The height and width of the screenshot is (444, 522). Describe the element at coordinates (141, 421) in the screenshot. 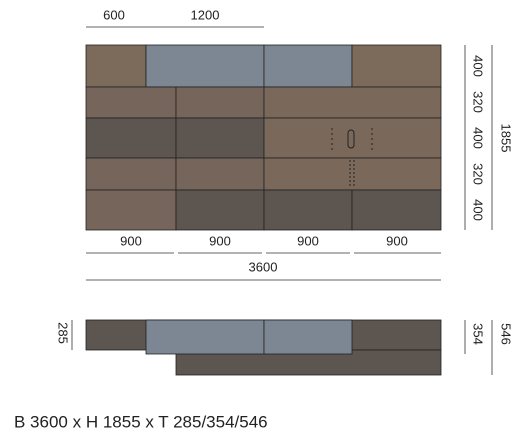

I see `caption: B 3600 x H 1855 x T 285/354/546` at that location.